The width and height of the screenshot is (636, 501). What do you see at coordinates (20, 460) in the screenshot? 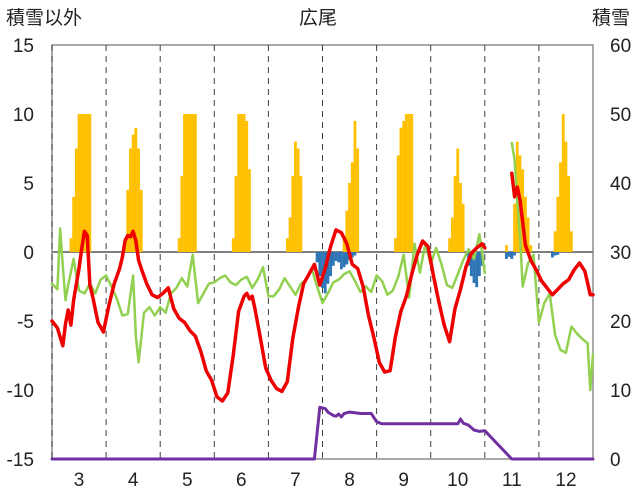
I see `left-y-tick-label: -15` at bounding box center [20, 460].